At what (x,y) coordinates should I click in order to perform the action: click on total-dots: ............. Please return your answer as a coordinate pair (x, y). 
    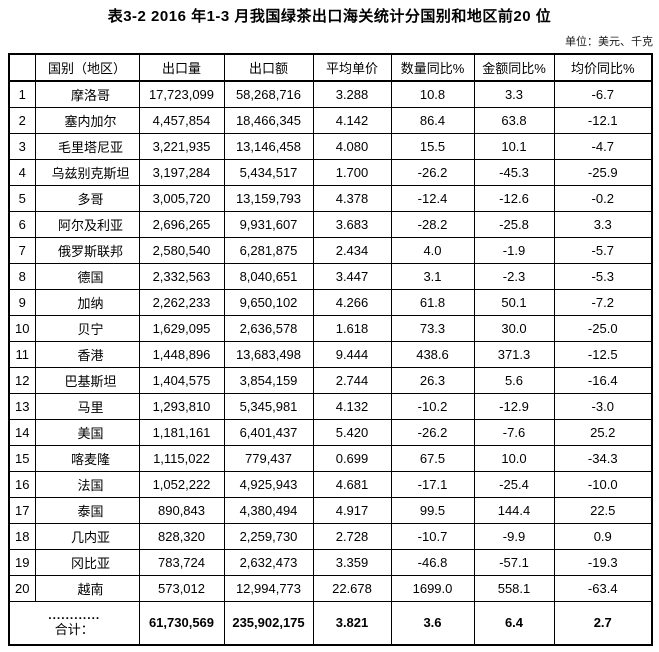
    Looking at the image, I should click on (74, 614).